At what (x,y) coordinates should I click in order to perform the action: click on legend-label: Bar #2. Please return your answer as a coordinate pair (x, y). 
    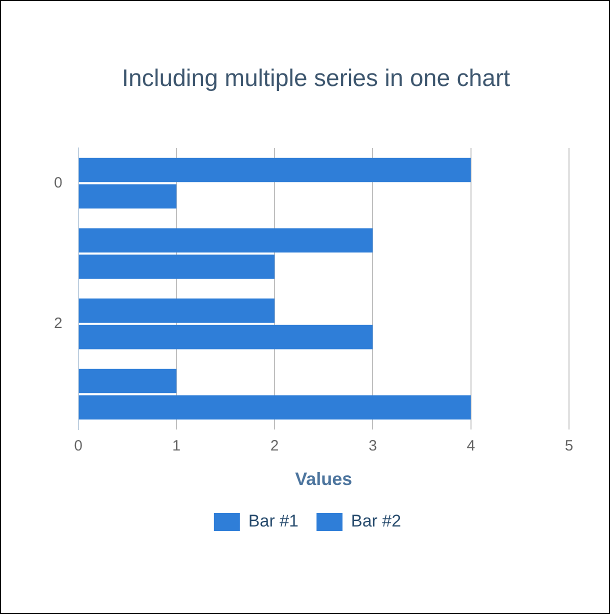
    Looking at the image, I should click on (376, 521).